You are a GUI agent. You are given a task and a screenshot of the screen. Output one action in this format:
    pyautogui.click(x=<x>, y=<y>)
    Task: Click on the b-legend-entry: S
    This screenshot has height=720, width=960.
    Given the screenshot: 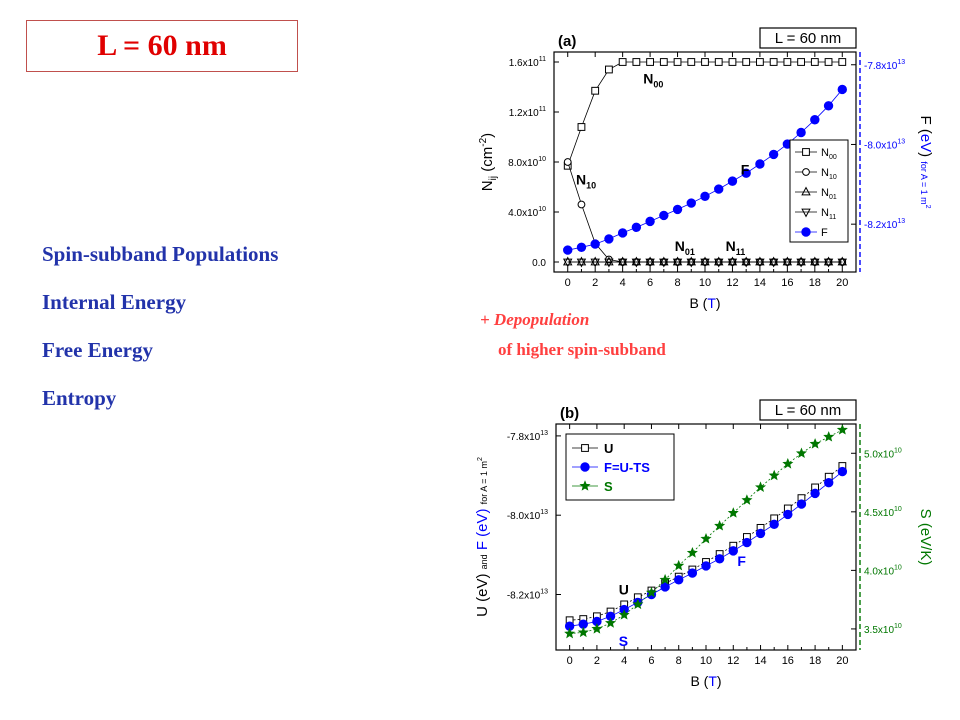 What is the action you would take?
    pyautogui.click(x=608, y=486)
    